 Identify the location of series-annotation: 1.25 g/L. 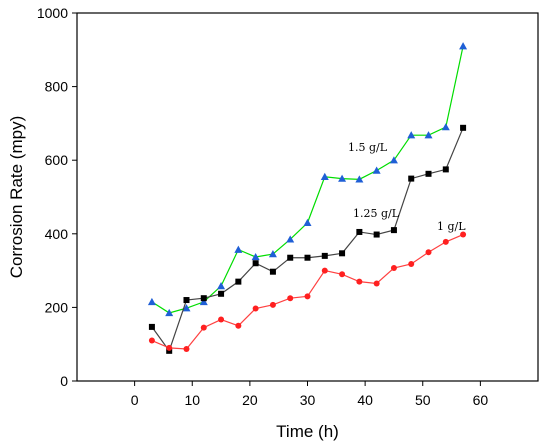
(376, 213).